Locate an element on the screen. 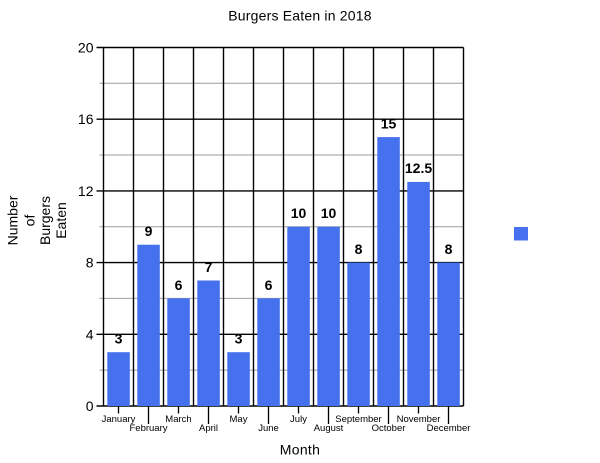 Image resolution: width=600 pixels, height=463 pixels. svg-text: 12 is located at coordinates (86, 191).